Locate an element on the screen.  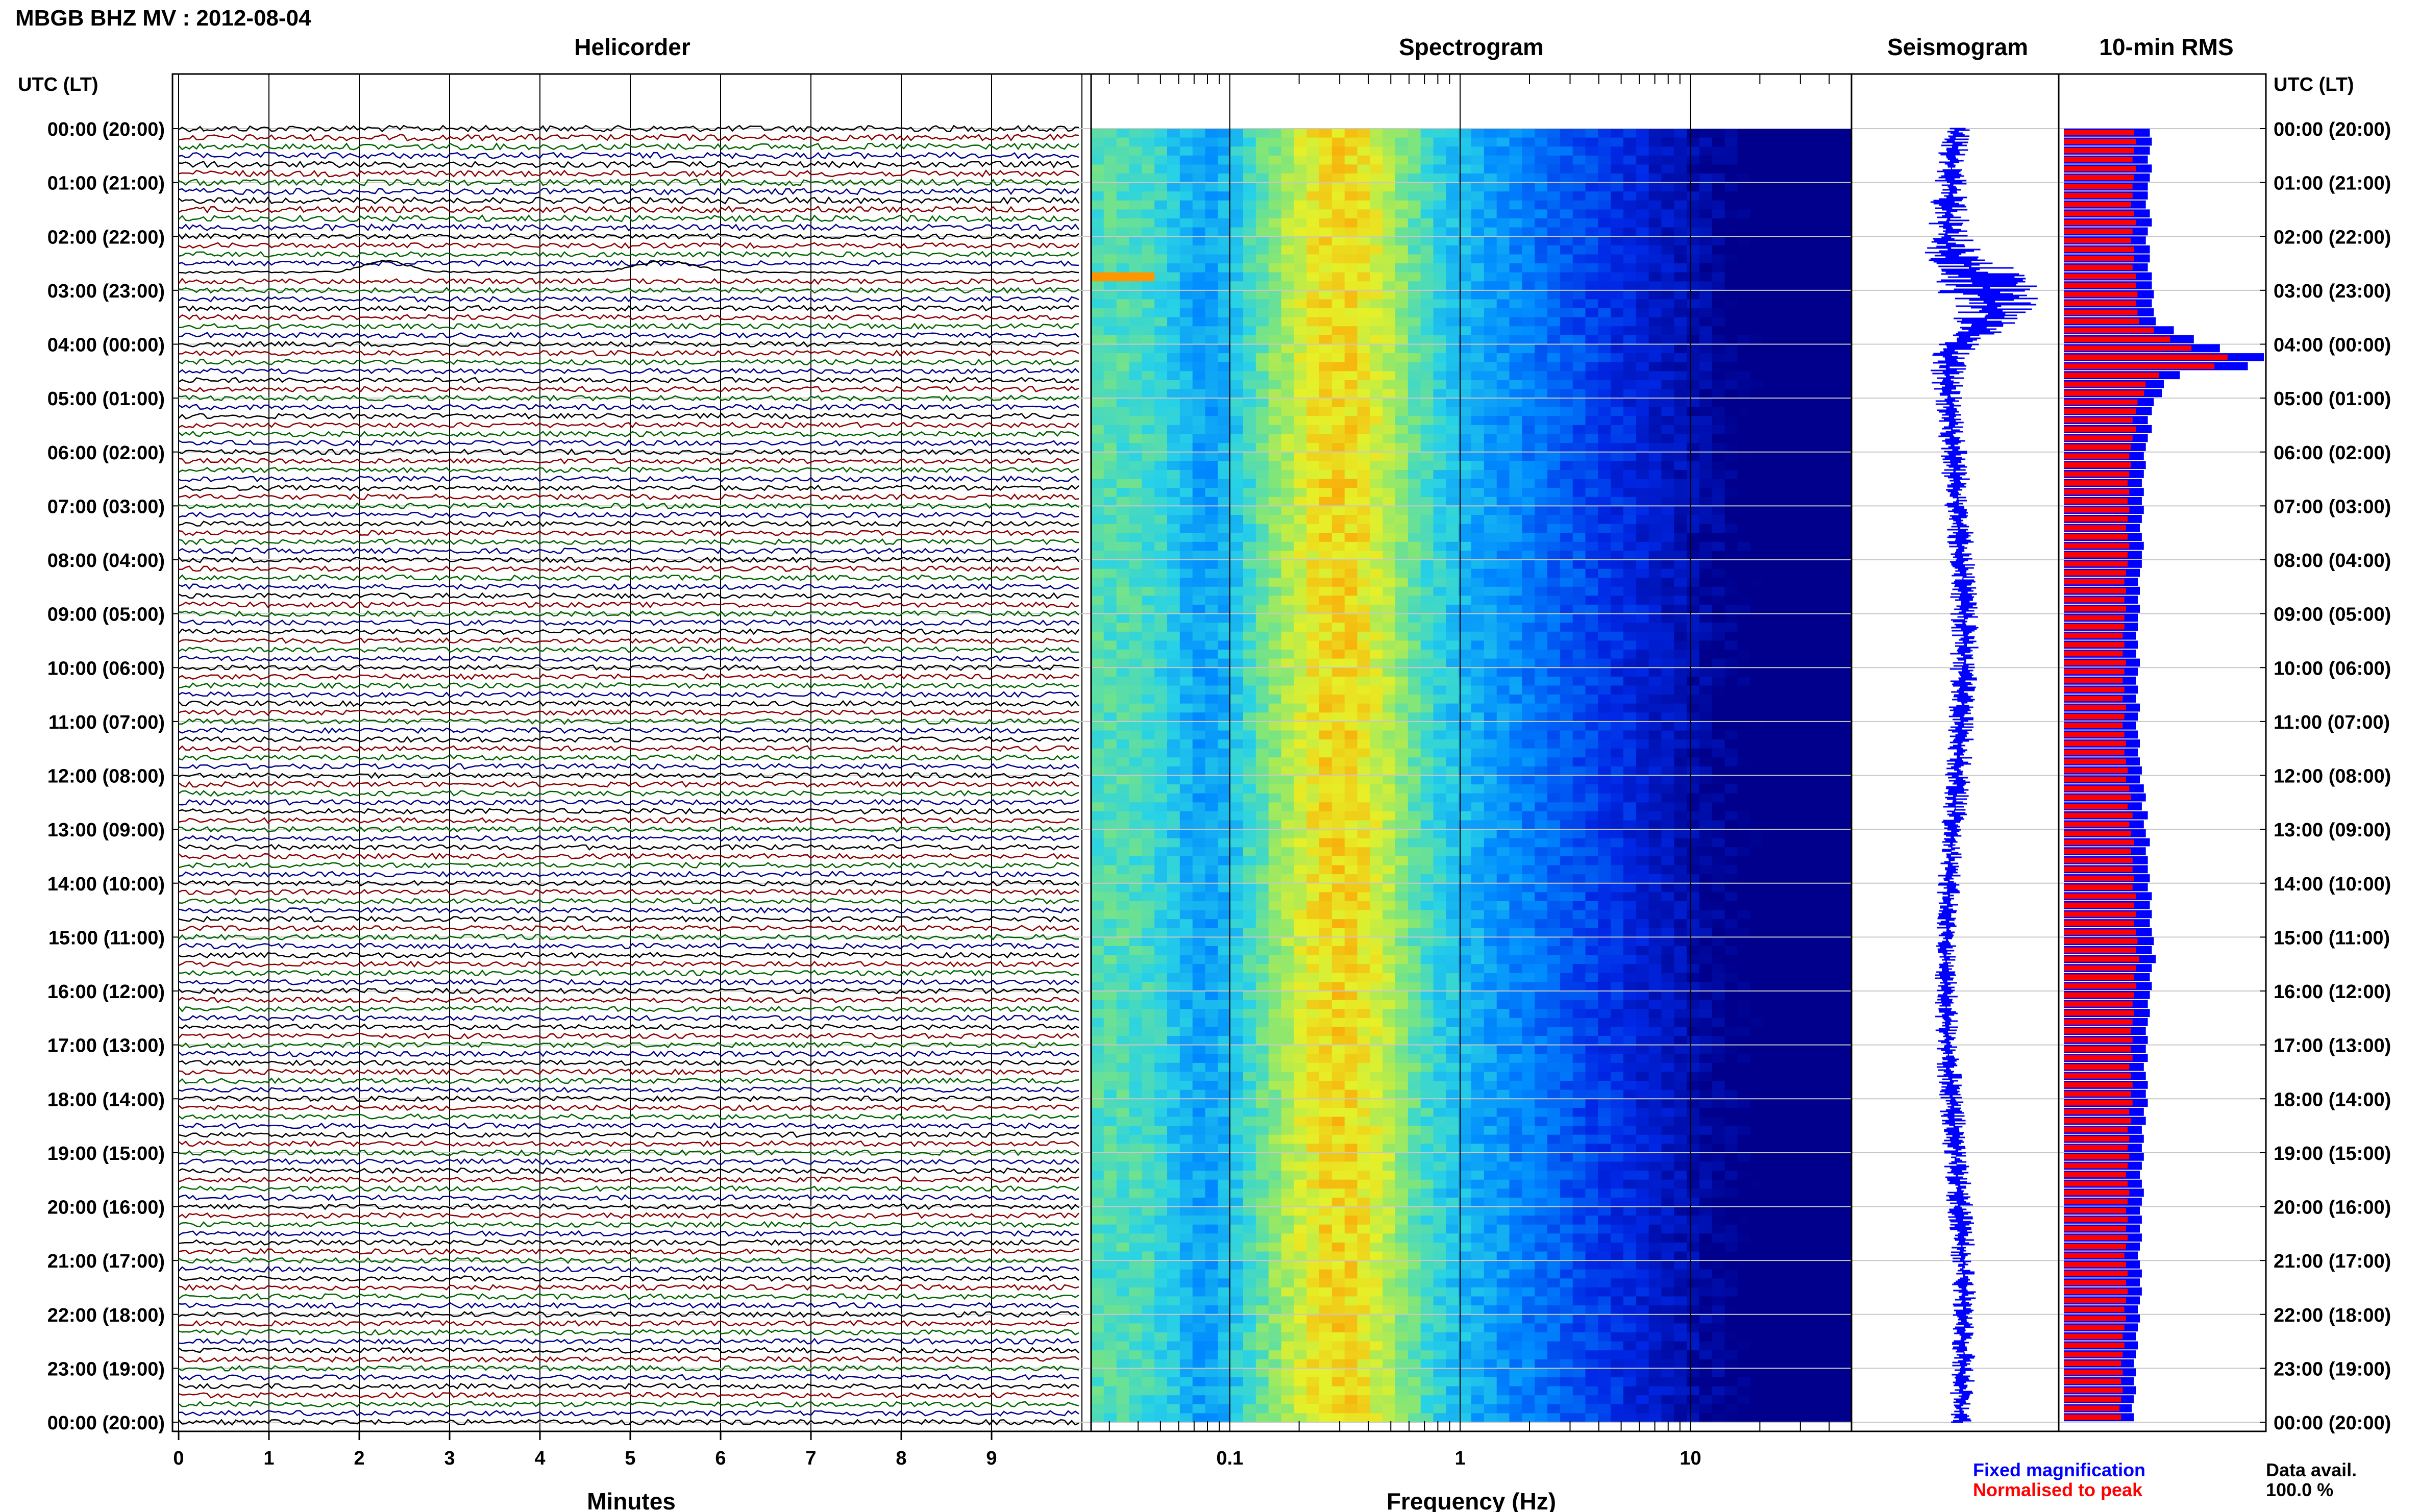
rms-title: 10-min RMS is located at coordinates (2166, 47).